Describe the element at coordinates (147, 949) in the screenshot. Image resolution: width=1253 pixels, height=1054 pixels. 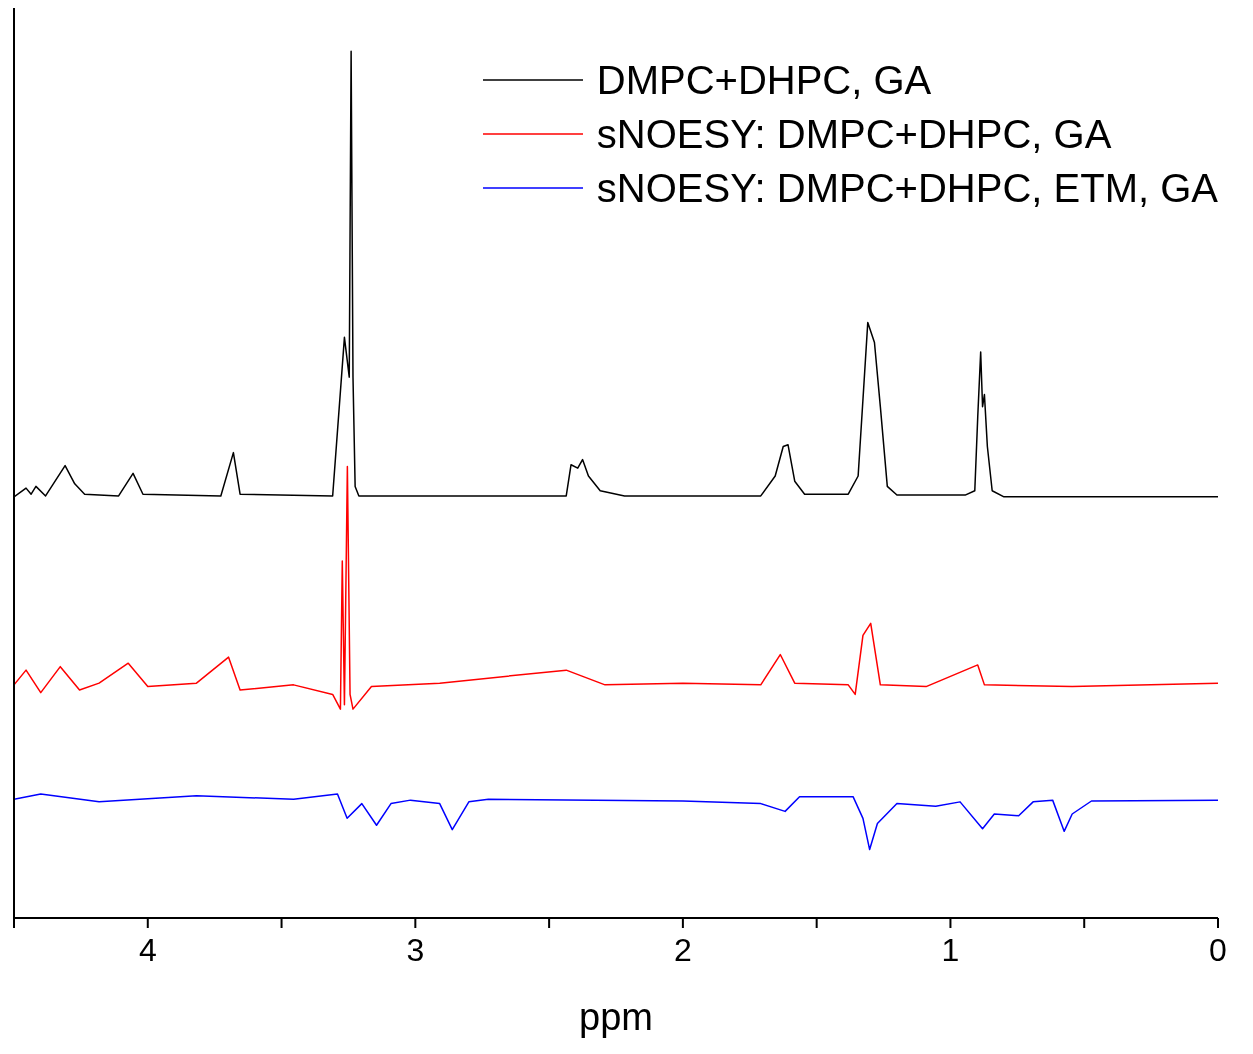
I see `x-tick-label: 4` at that location.